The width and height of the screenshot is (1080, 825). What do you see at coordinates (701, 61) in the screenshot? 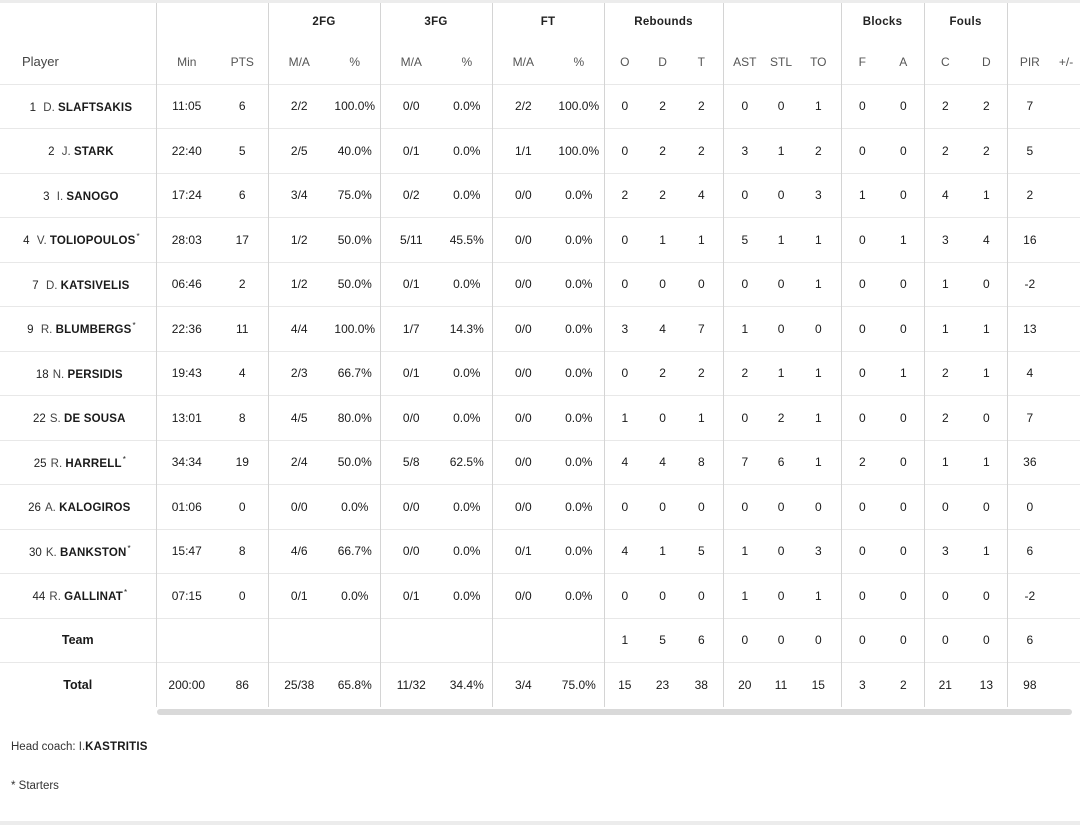
I see `col-header-reb-t: T` at bounding box center [701, 61].